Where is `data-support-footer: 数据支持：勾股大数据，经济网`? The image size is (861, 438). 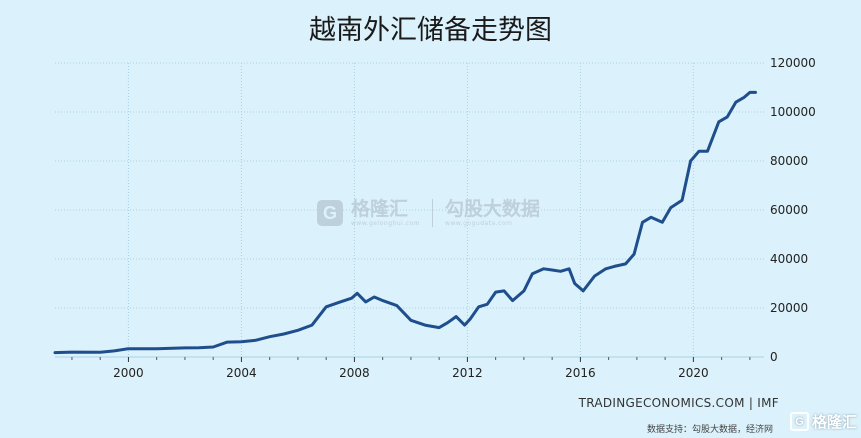 data-support-footer: 数据支持：勾股大数据，经济网 is located at coordinates (709, 430).